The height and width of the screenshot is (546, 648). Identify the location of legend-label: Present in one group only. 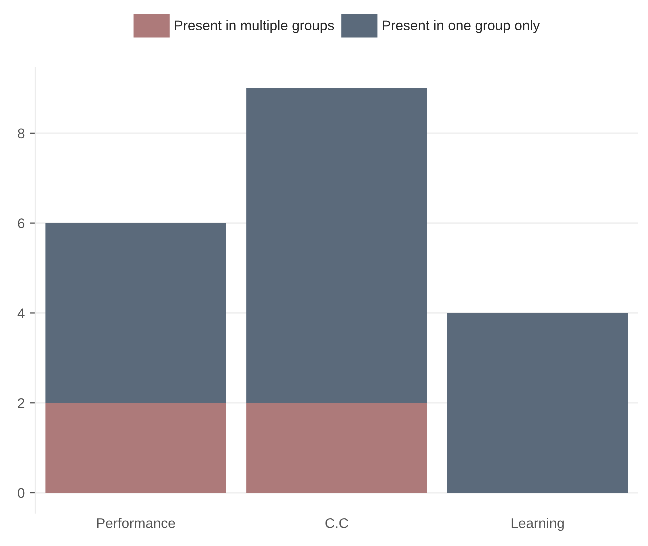
(461, 27).